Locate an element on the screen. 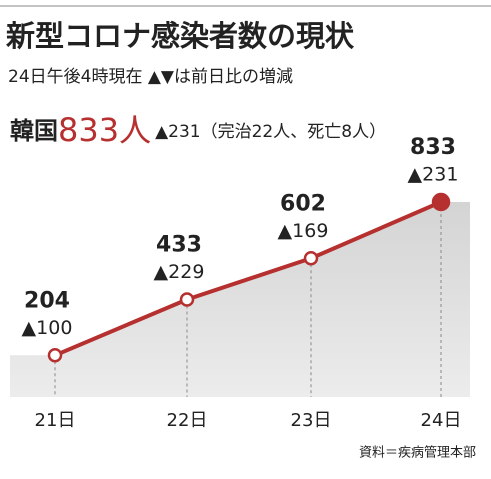  value-label: 833 is located at coordinates (433, 147).